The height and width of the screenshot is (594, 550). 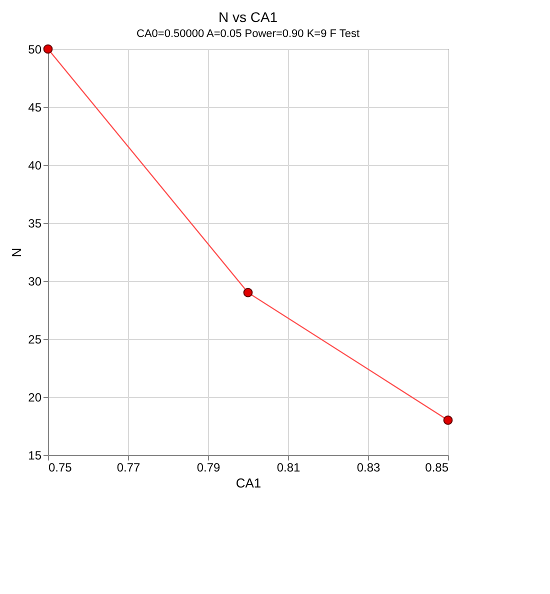 What do you see at coordinates (35, 281) in the screenshot?
I see `y-tick-label: 30` at bounding box center [35, 281].